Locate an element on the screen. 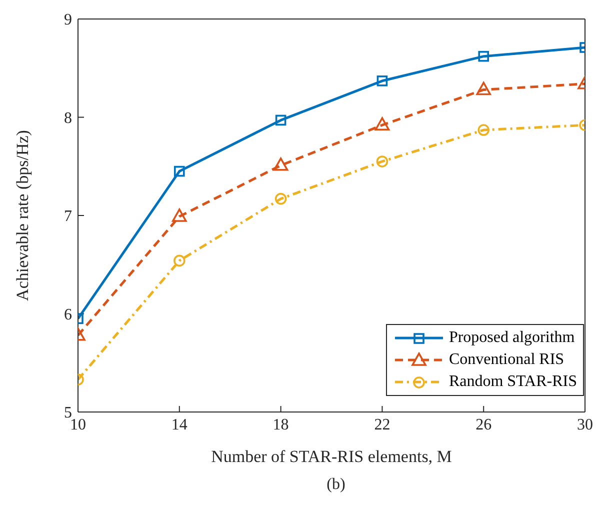  x-tick-label: 22 is located at coordinates (382, 425).